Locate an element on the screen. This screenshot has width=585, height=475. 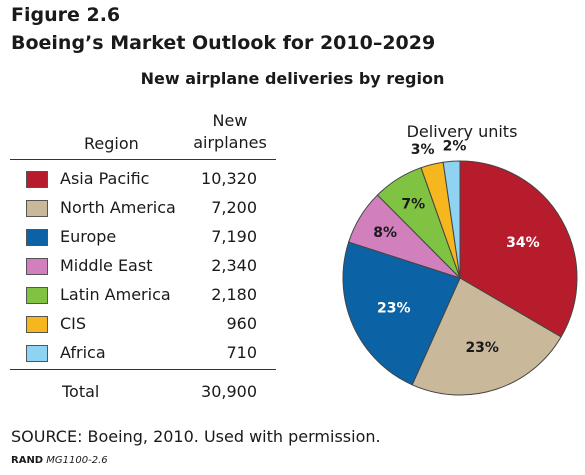
legend-label: Middle East is located at coordinates (106, 265).